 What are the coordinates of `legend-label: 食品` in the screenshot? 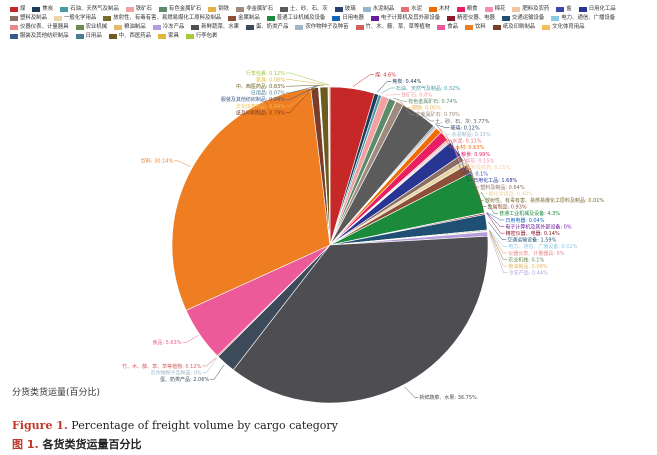 It's located at (453, 27).